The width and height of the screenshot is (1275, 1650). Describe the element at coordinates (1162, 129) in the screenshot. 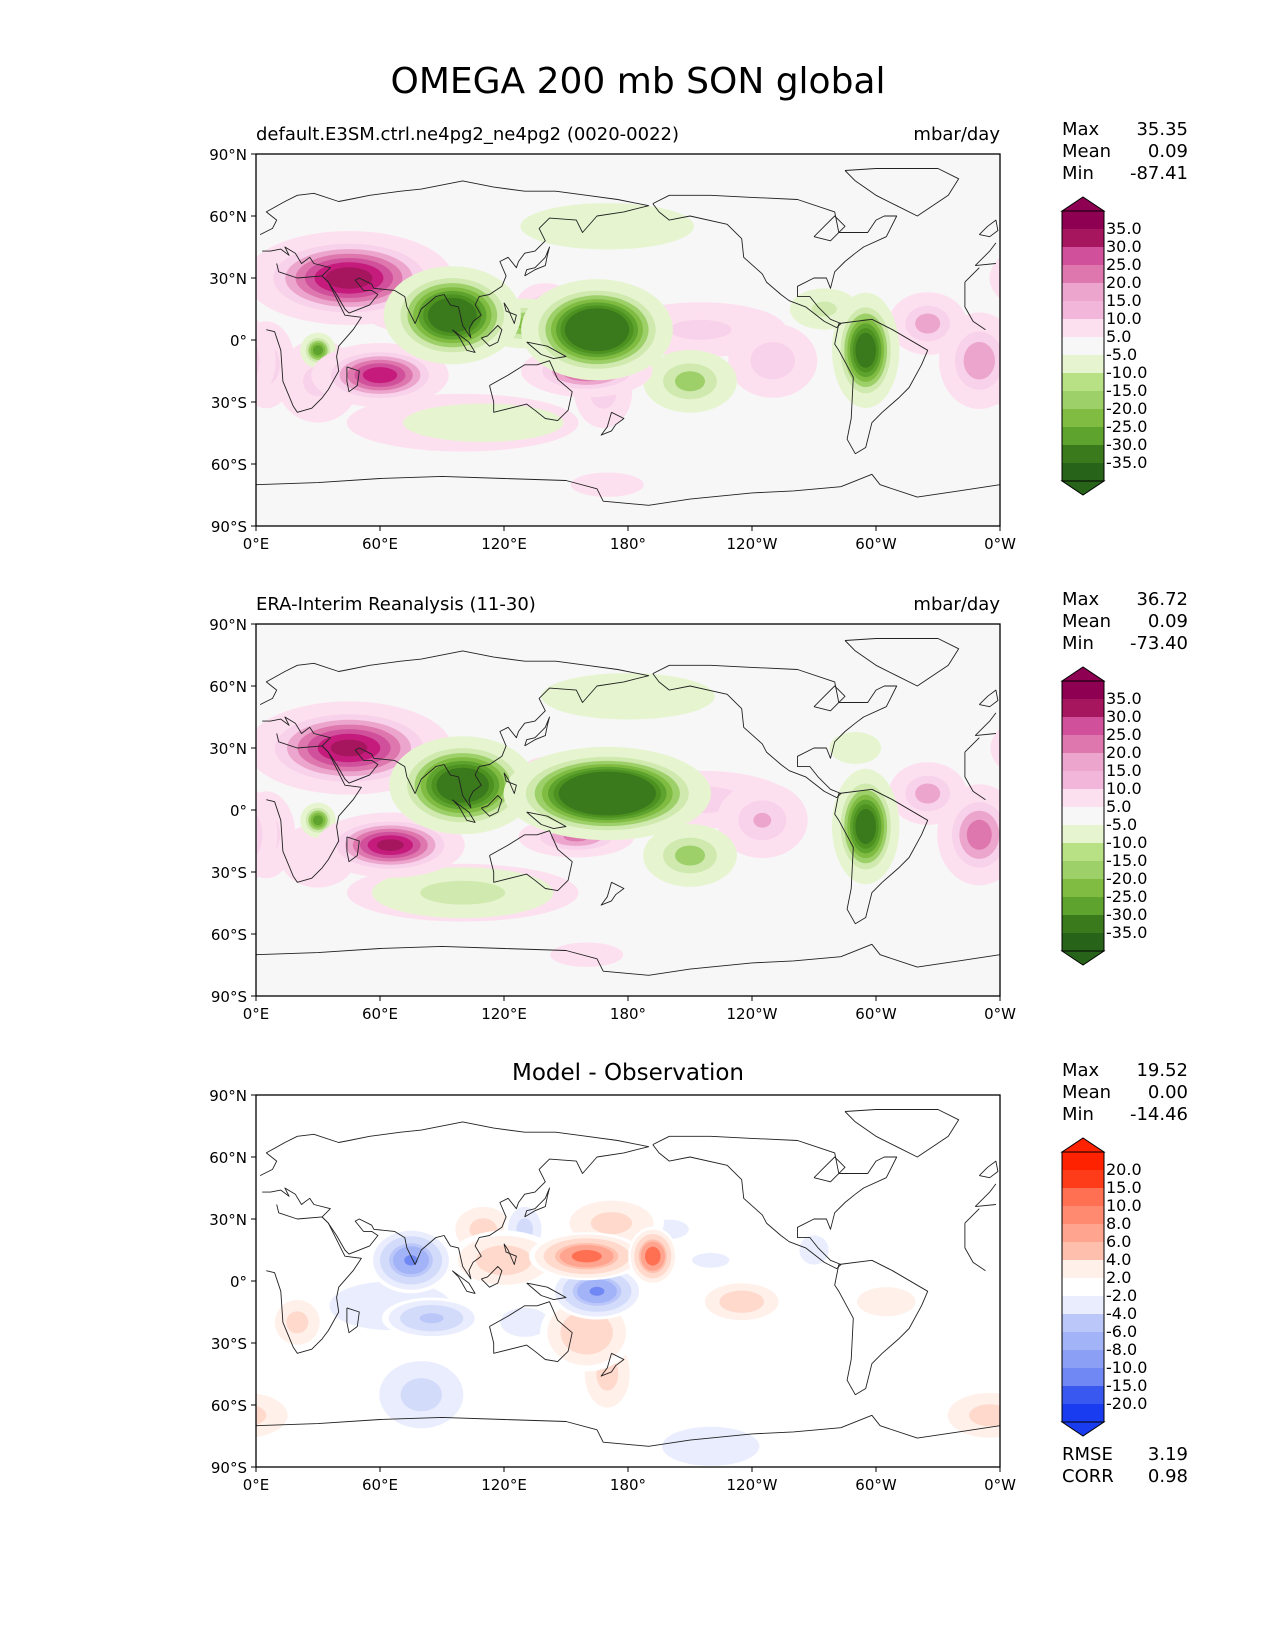

I see `stat-max-value: 35.35` at that location.